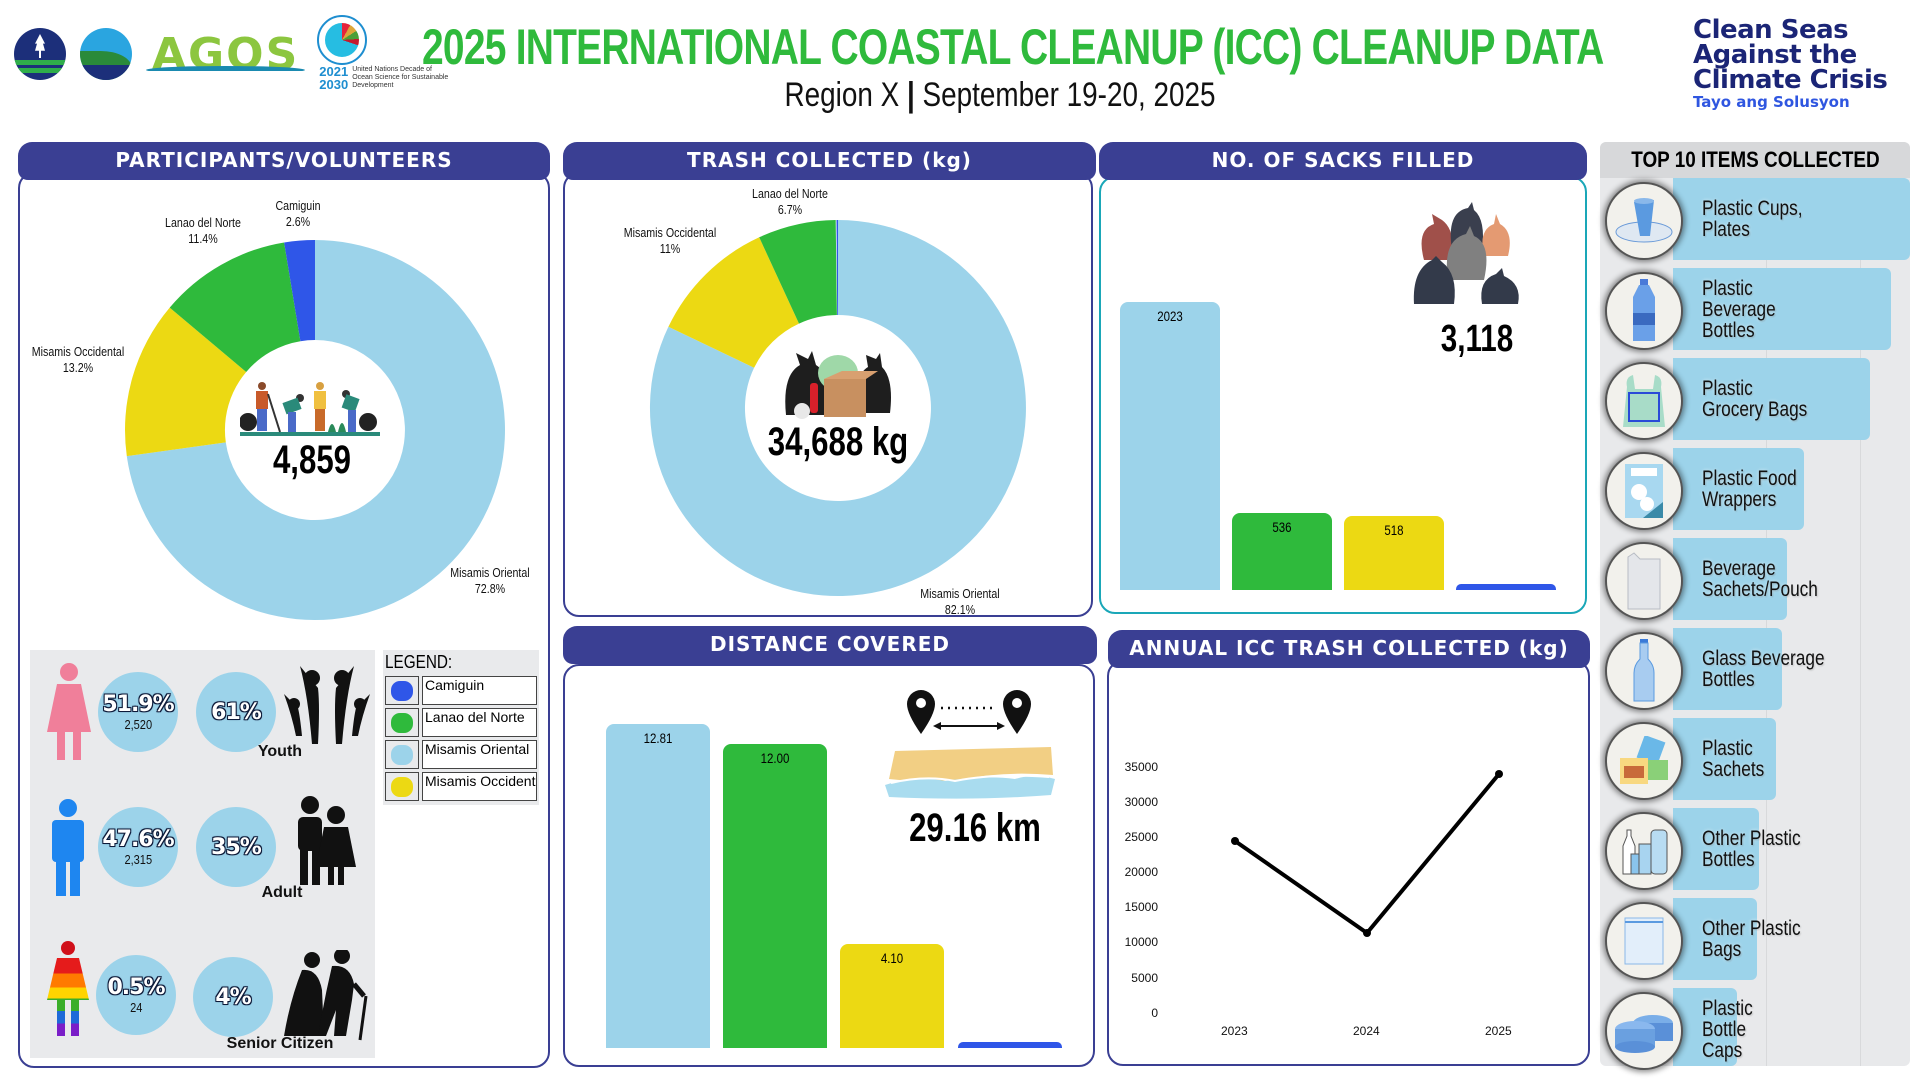 This screenshot has width=1920, height=1080. Describe the element at coordinates (1477, 339) in the screenshot. I see `sacks-total: 3,118` at that location.